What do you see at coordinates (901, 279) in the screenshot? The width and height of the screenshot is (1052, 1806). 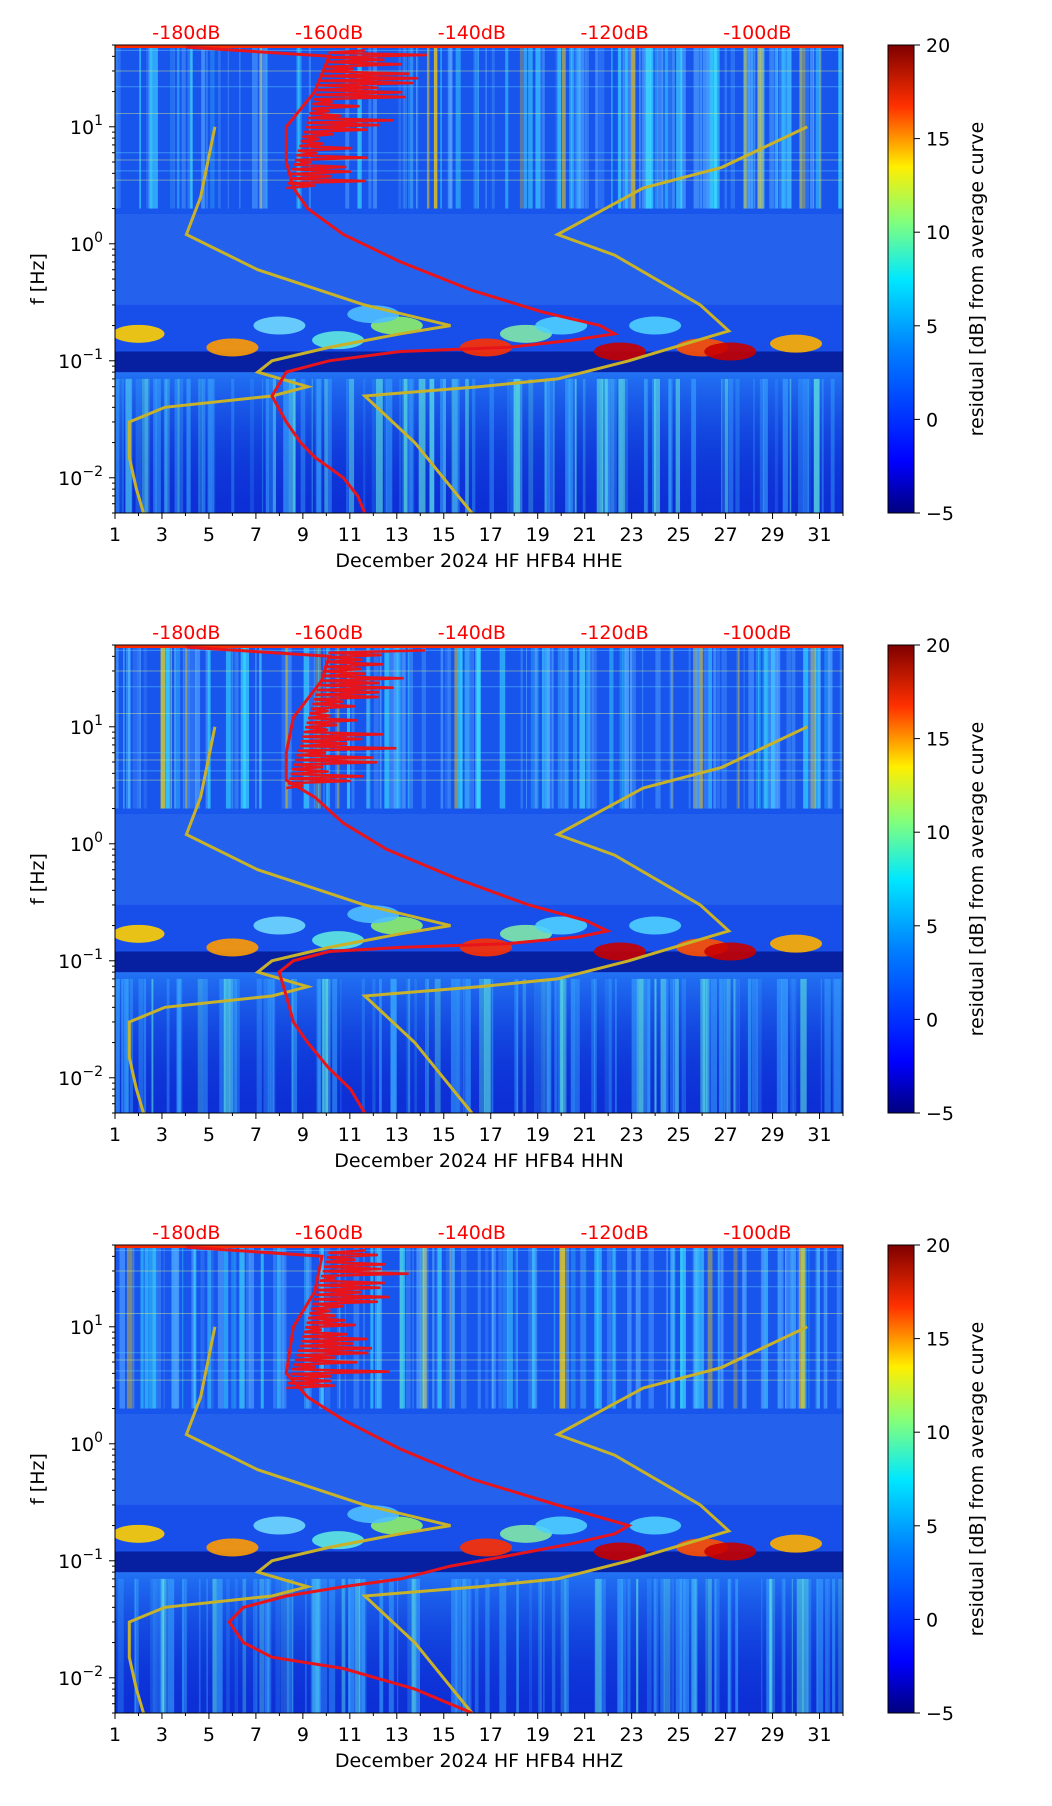 I see `colorbar` at bounding box center [901, 279].